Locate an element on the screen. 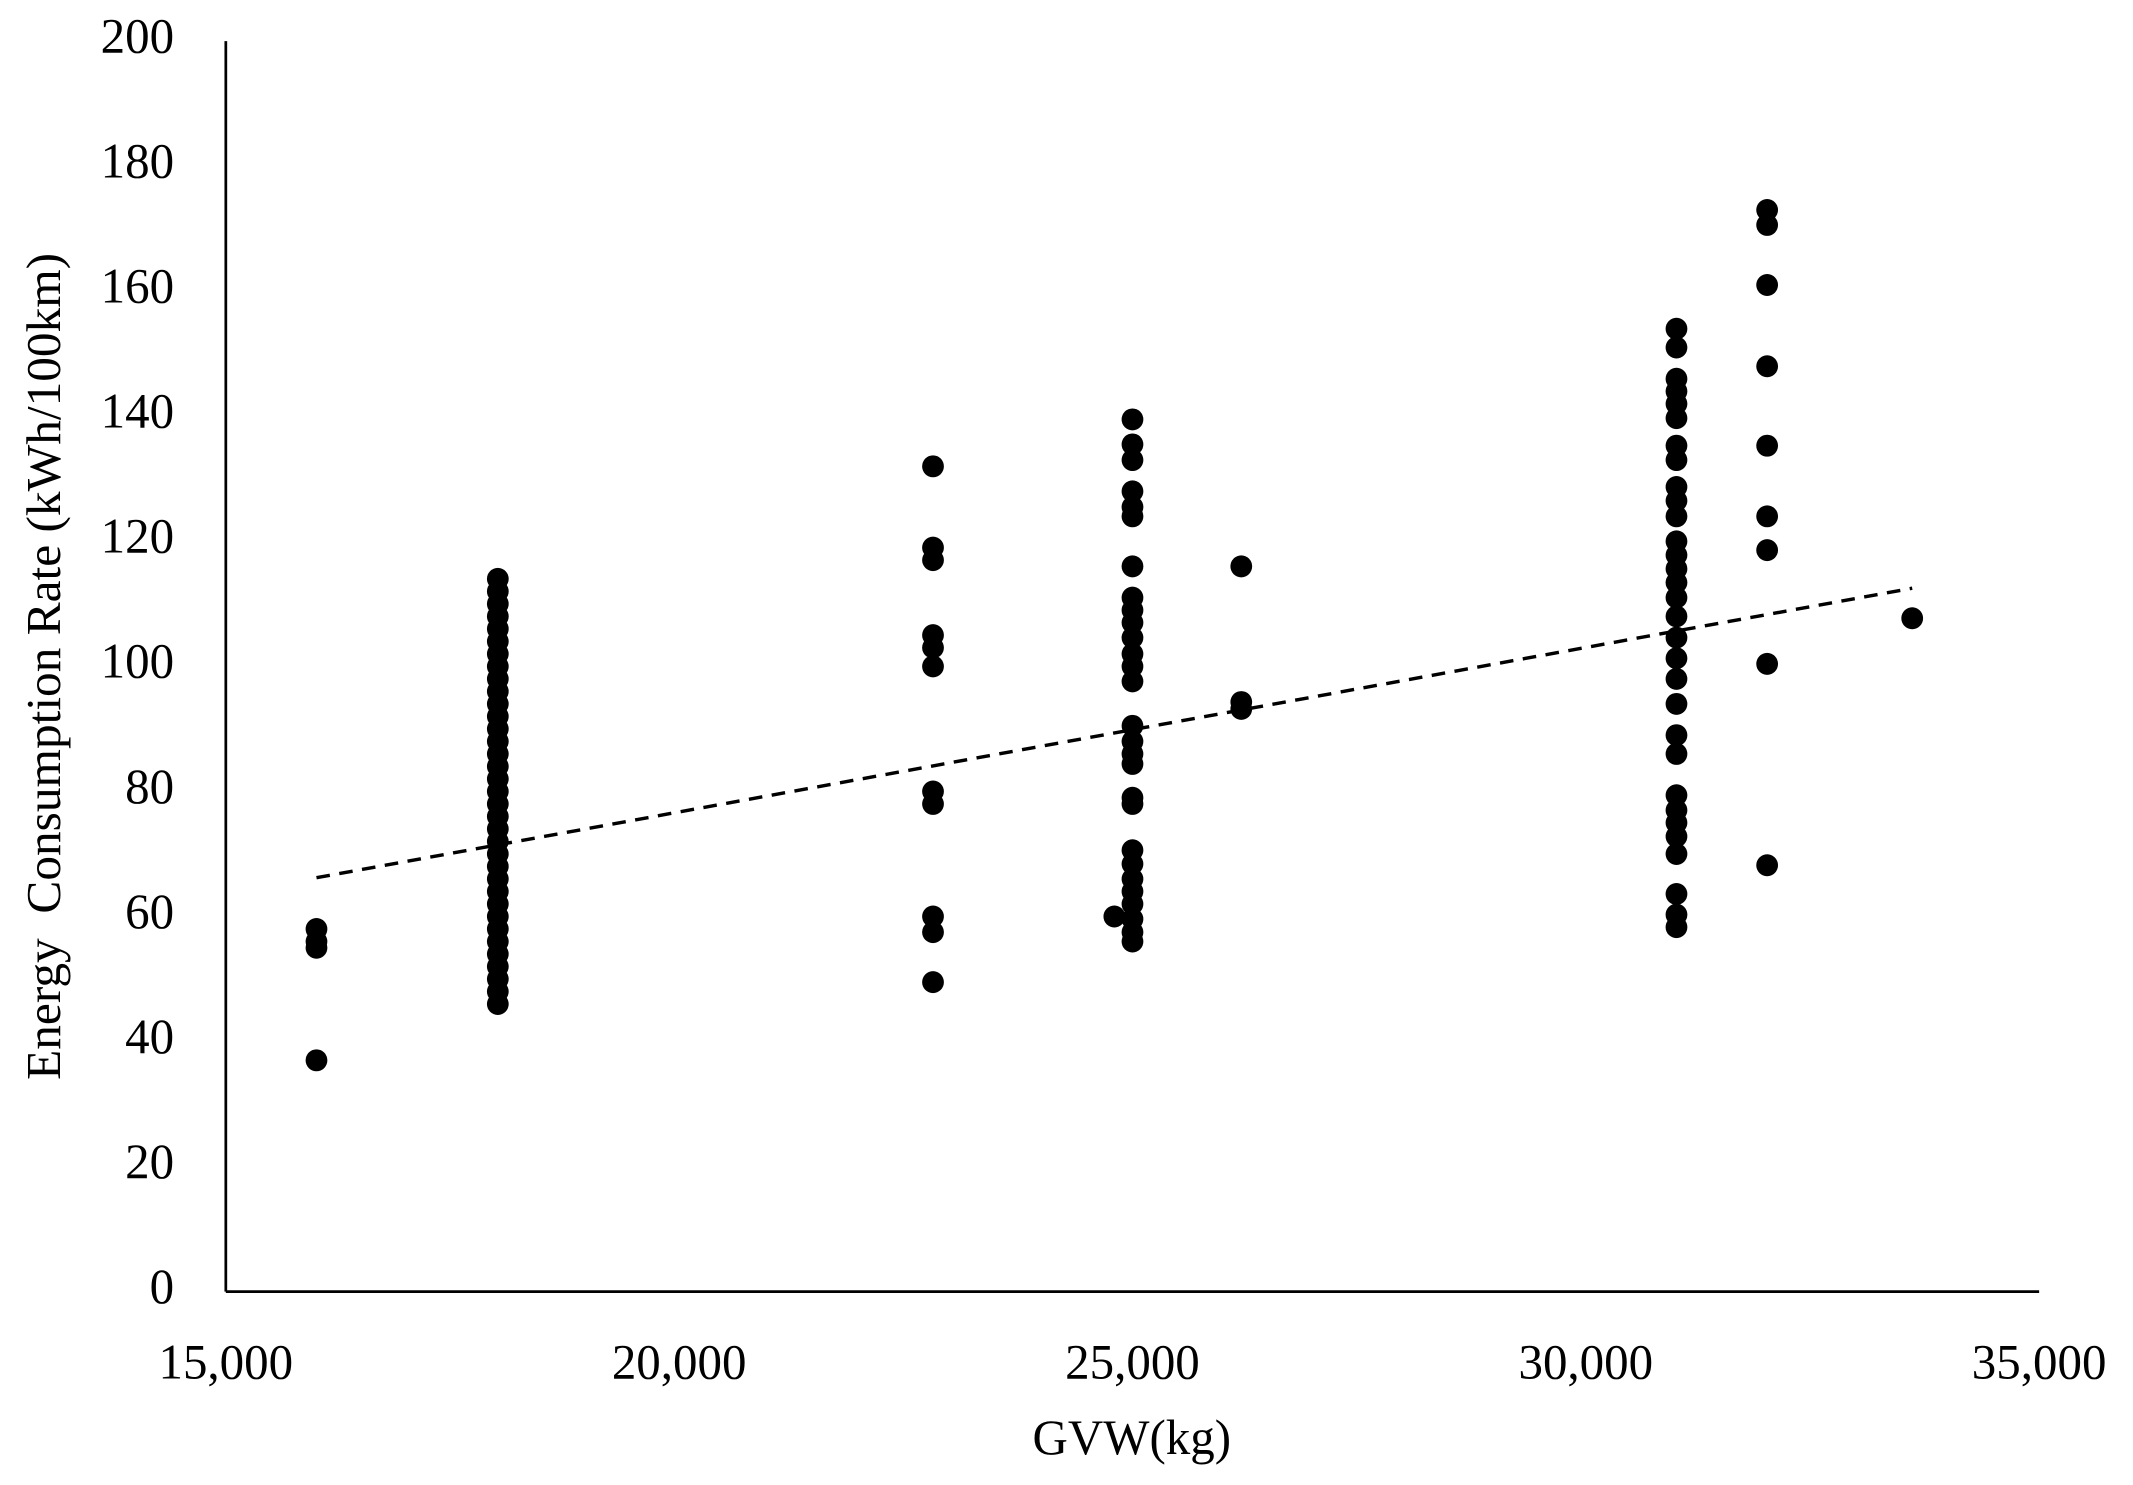  trend-line is located at coordinates (1114, 733).